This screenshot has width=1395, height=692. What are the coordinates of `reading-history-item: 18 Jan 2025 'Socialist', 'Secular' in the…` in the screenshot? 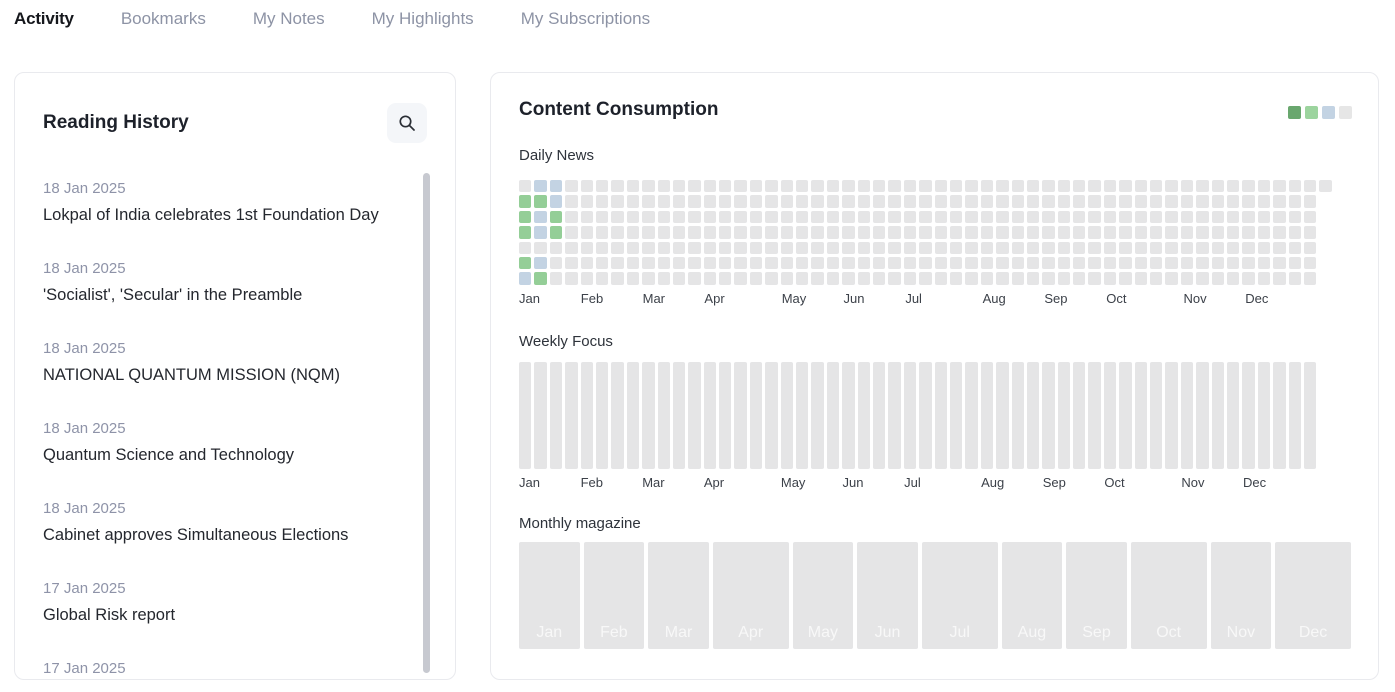 It's located at (235, 299).